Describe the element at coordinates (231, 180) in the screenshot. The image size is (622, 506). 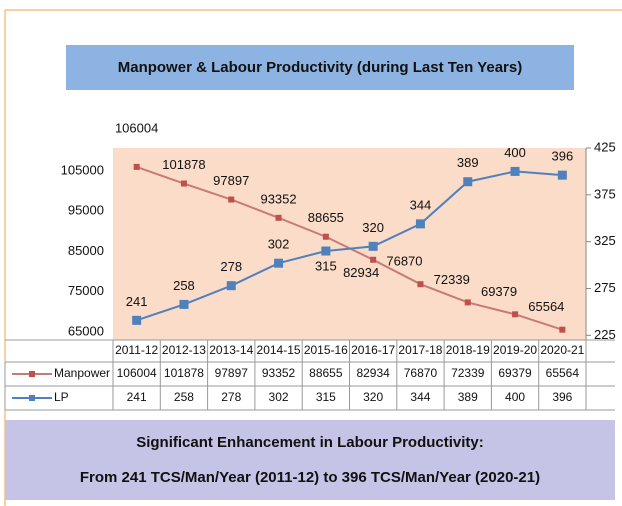
I see `data-label: 97897` at that location.